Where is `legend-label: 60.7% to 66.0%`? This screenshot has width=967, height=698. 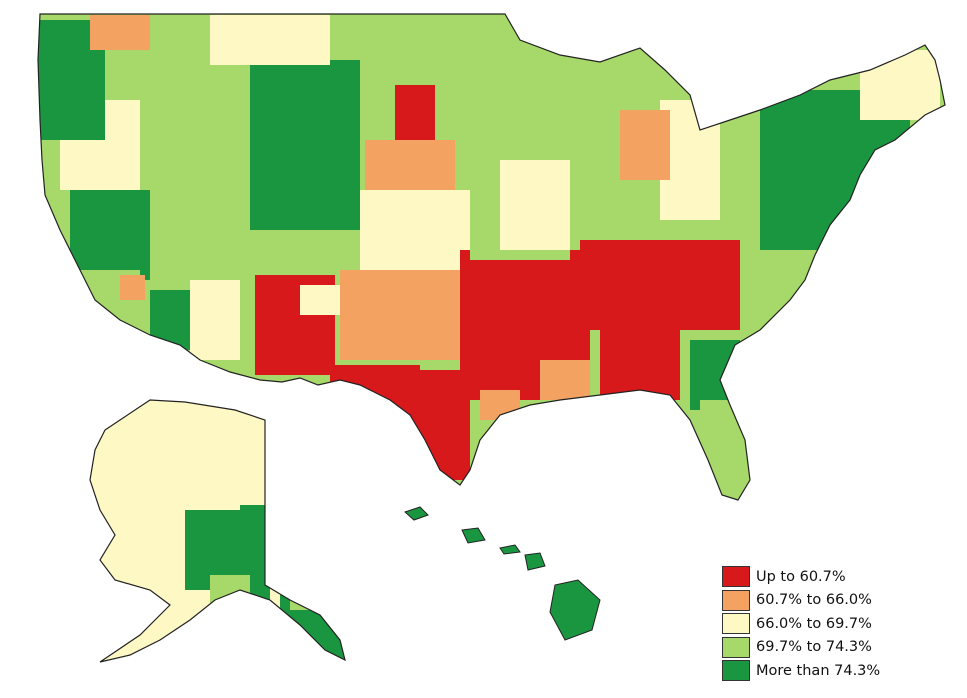
legend-label: 60.7% to 66.0% is located at coordinates (814, 600).